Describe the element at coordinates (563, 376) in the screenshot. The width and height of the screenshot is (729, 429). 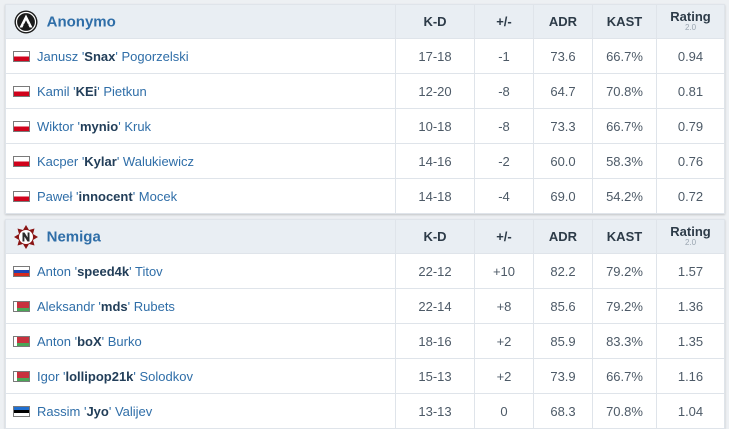
I see `adr-value: 73.9` at that location.